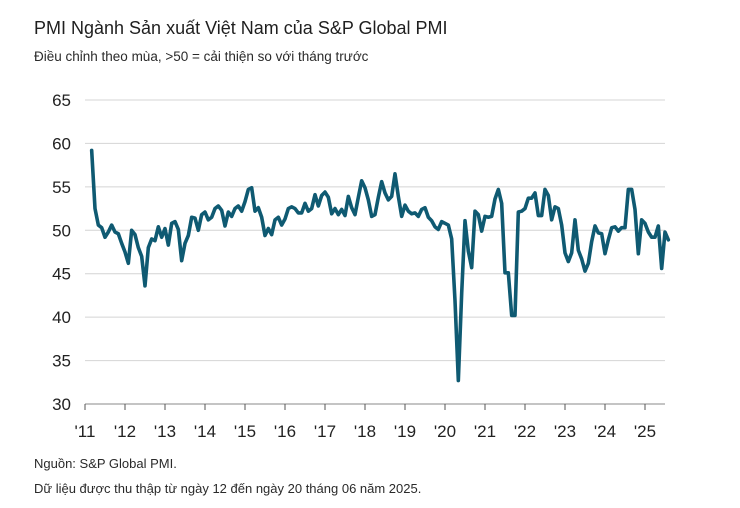  Describe the element at coordinates (61, 252) in the screenshot. I see `y-axis-tick-labels: 30 35 40 45 50 55 60 65` at that location.